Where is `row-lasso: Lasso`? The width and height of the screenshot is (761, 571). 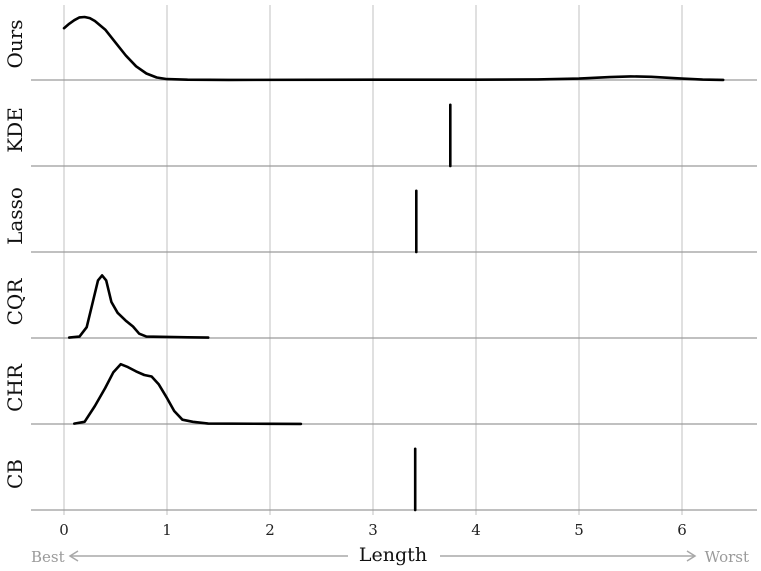
row-lasso: Lasso is located at coordinates (380, 220).